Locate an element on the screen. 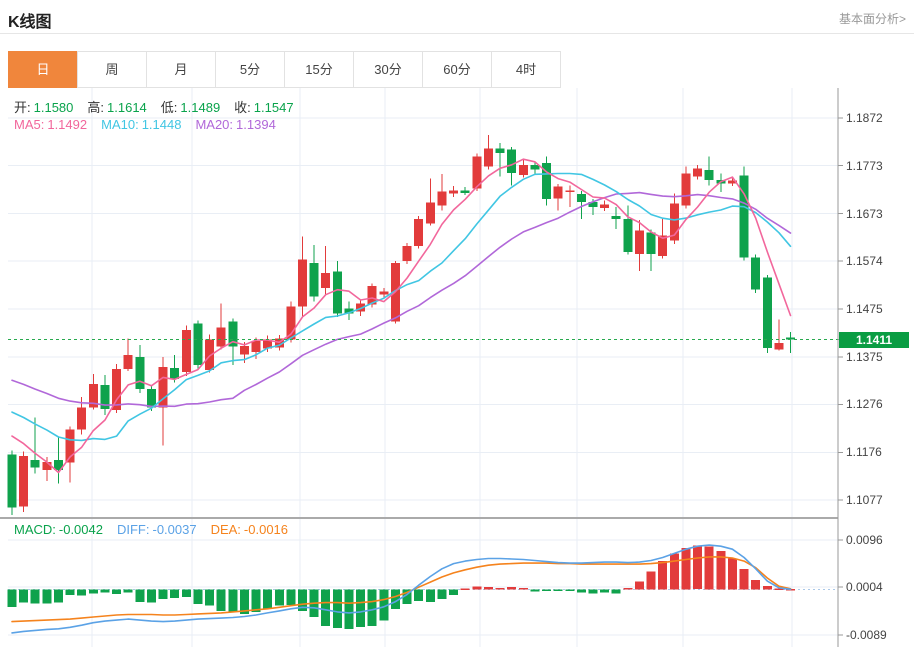  page-title: K线图 is located at coordinates (30, 22).